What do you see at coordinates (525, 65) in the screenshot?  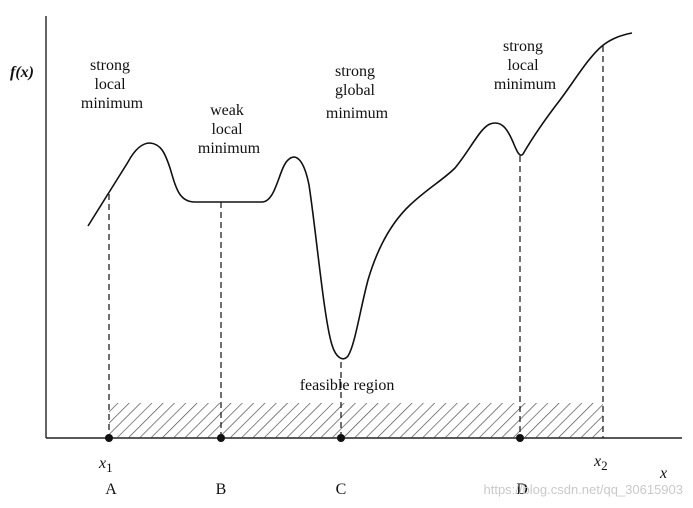 I see `annotation-strong-local-right: strong local minimum` at bounding box center [525, 65].